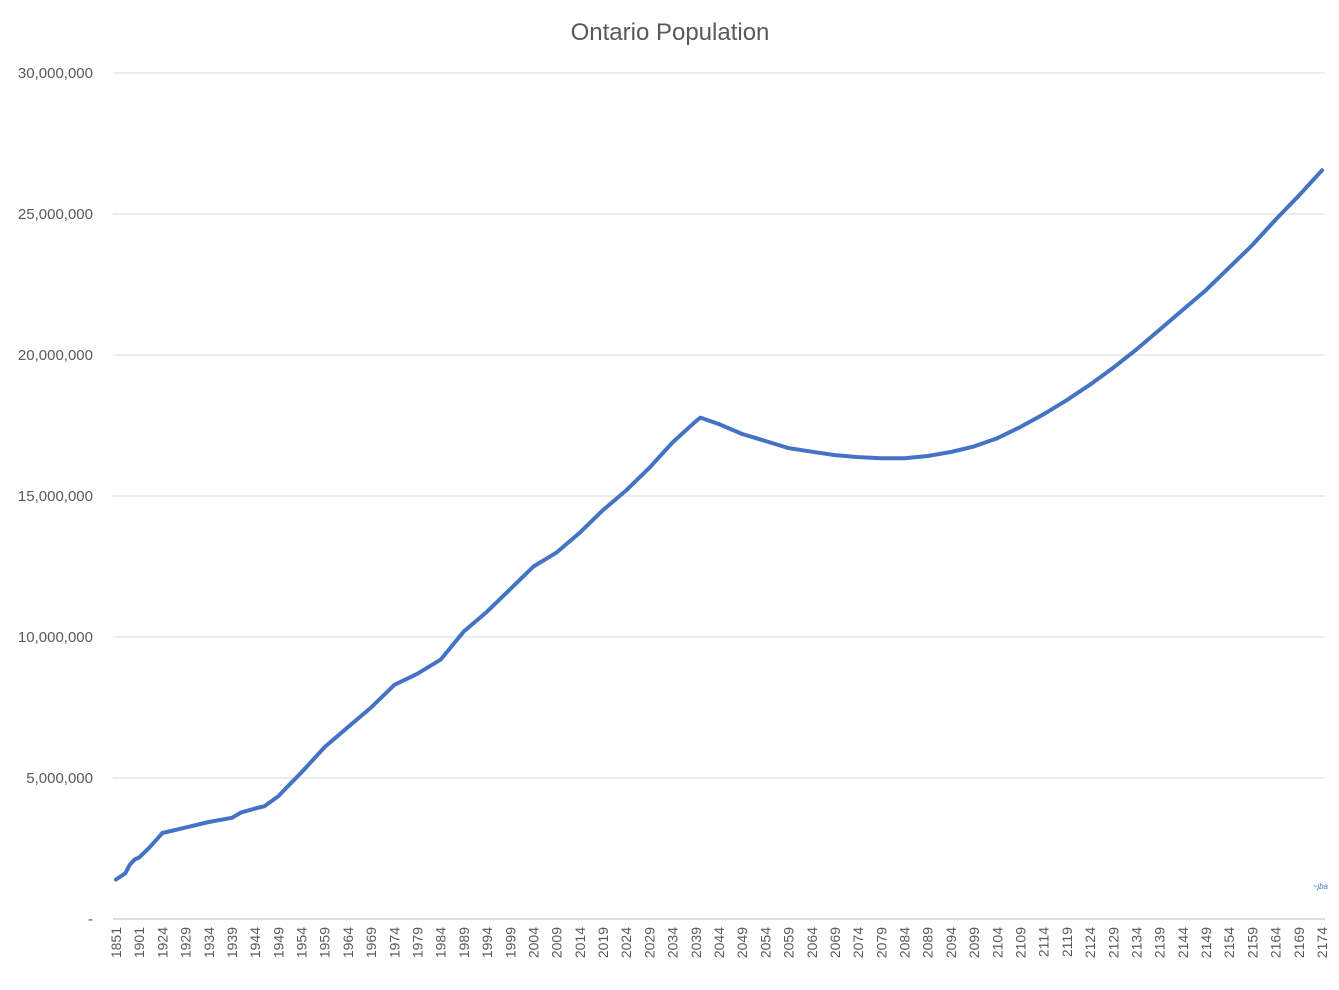  Describe the element at coordinates (1229, 942) in the screenshot. I see `x-tick-label: 2154` at that location.